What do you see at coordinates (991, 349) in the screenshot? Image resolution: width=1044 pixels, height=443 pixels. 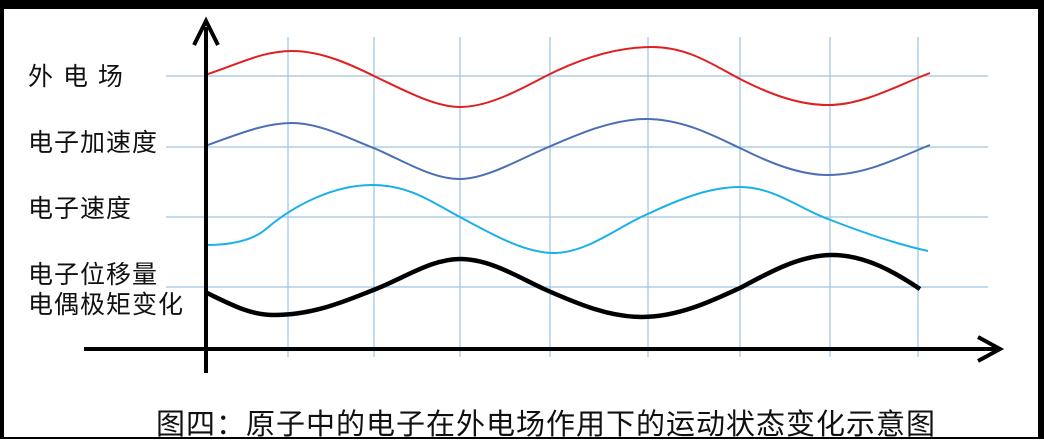 I see `x-axis-arrowhead` at bounding box center [991, 349].